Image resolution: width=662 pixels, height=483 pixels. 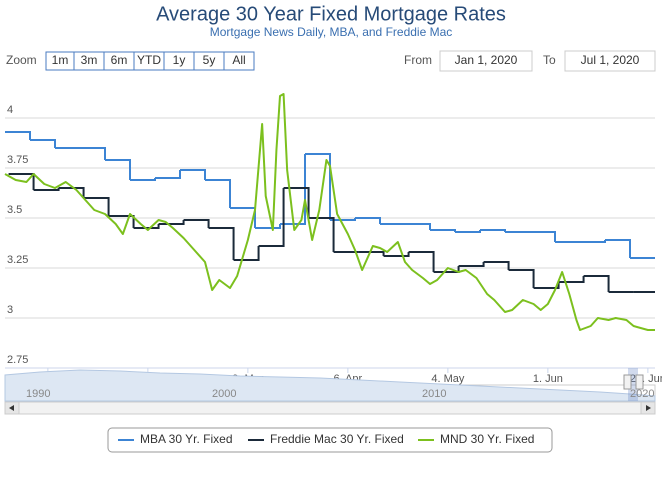 I want to click on y-tick-label: 3.25, so click(x=17, y=260).